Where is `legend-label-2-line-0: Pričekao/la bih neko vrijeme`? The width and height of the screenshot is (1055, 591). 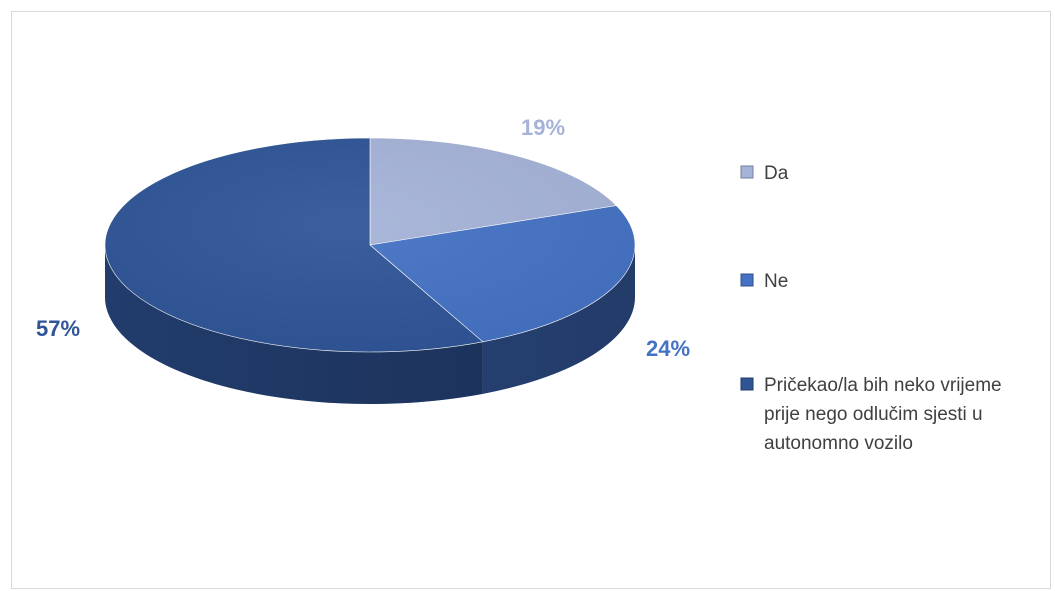 legend-label-2-line-0: Pričekao/la bih neko vrijeme is located at coordinates (883, 385).